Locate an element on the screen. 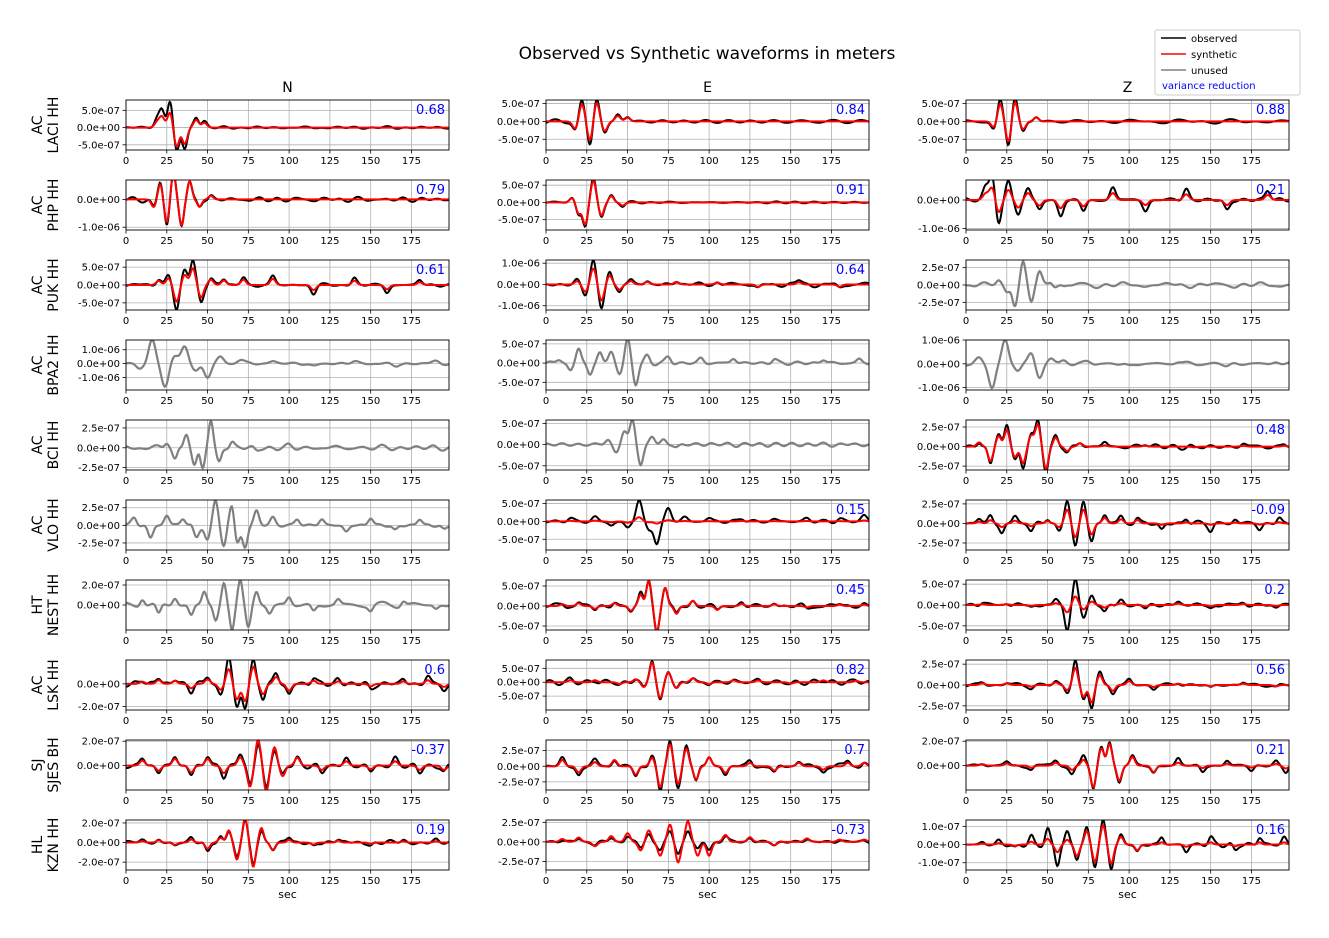  y-tick-label: 1.0e-07 is located at coordinates (941, 827).